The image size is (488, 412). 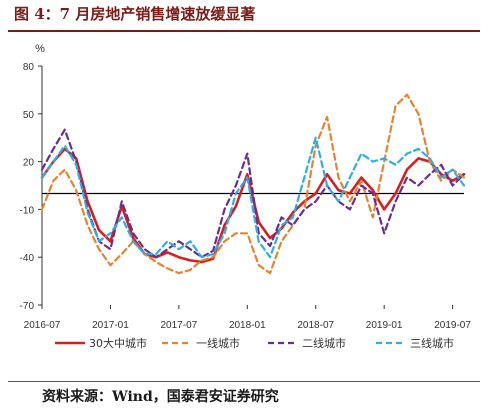 What do you see at coordinates (29, 115) in the screenshot?
I see `y-tick-label: 50` at bounding box center [29, 115].